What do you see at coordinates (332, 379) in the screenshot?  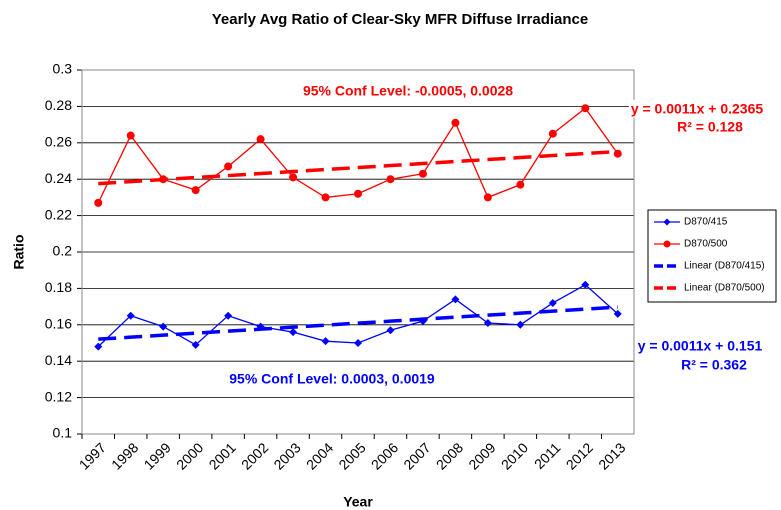 I see `annotation: 95% Conf Level: 0.0003, 0.0019` at bounding box center [332, 379].